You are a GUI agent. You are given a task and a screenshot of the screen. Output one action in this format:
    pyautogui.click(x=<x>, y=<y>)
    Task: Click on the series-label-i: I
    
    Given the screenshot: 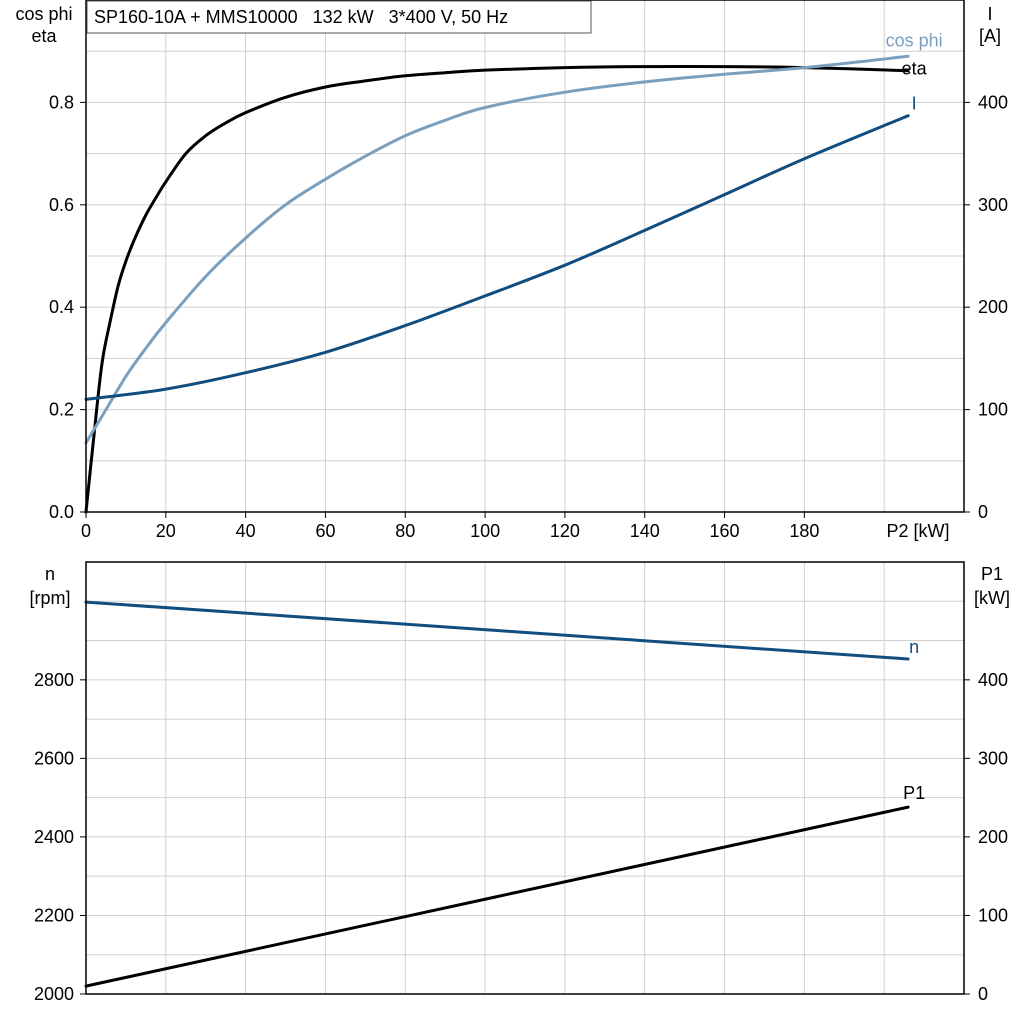 What is the action you would take?
    pyautogui.click(x=914, y=104)
    